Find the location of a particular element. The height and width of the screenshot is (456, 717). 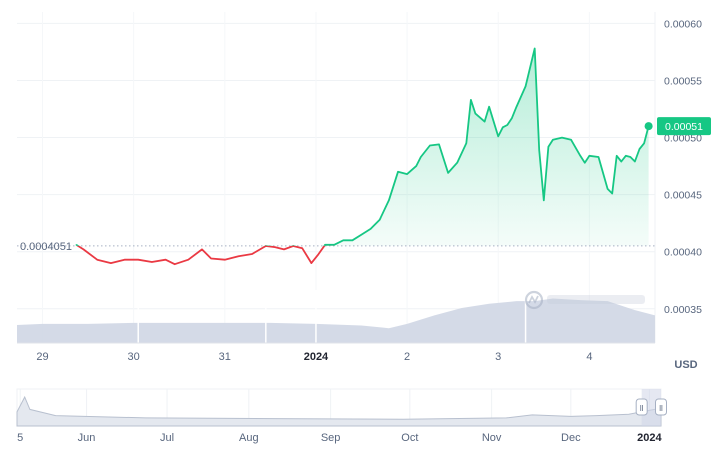

navigator-tick-label: Jul is located at coordinates (167, 438).